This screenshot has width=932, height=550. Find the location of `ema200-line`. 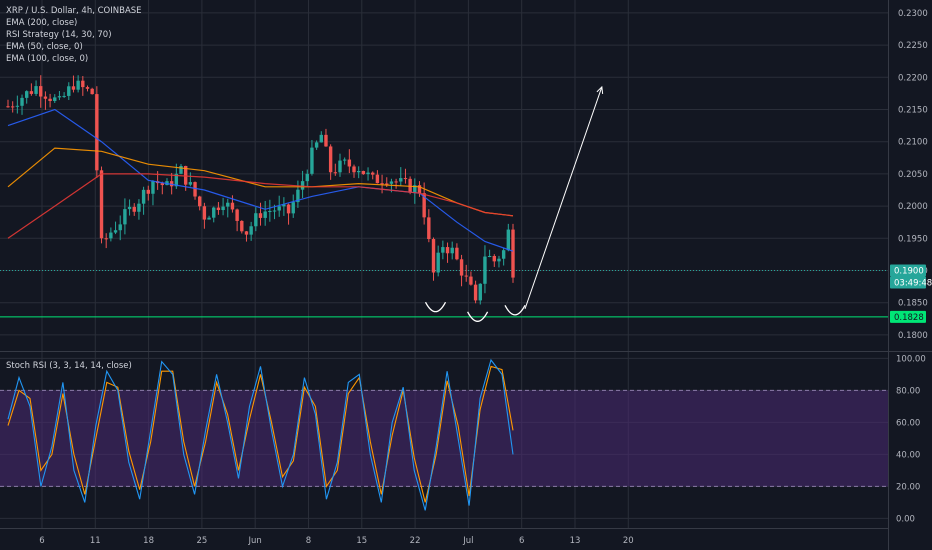

ema200-line is located at coordinates (260, 206).